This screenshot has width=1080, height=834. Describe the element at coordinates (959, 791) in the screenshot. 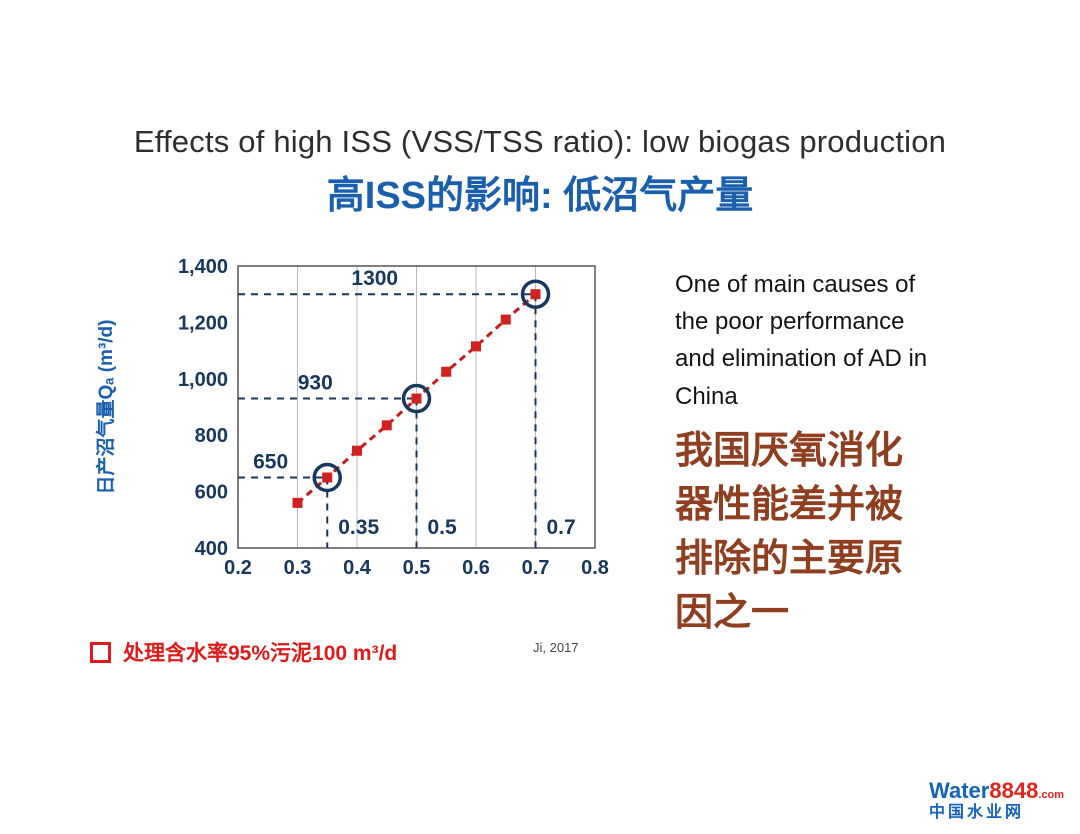

I see `logo-word: Water` at that location.